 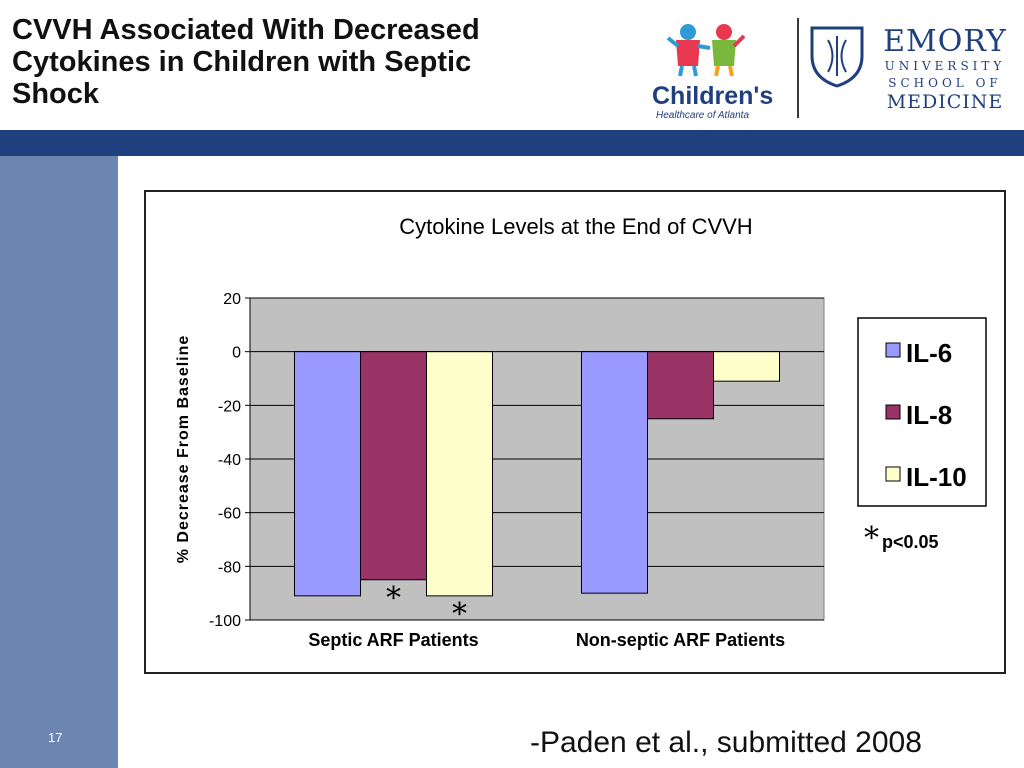 What do you see at coordinates (512, 143) in the screenshot?
I see `title-divider-bar` at bounding box center [512, 143].